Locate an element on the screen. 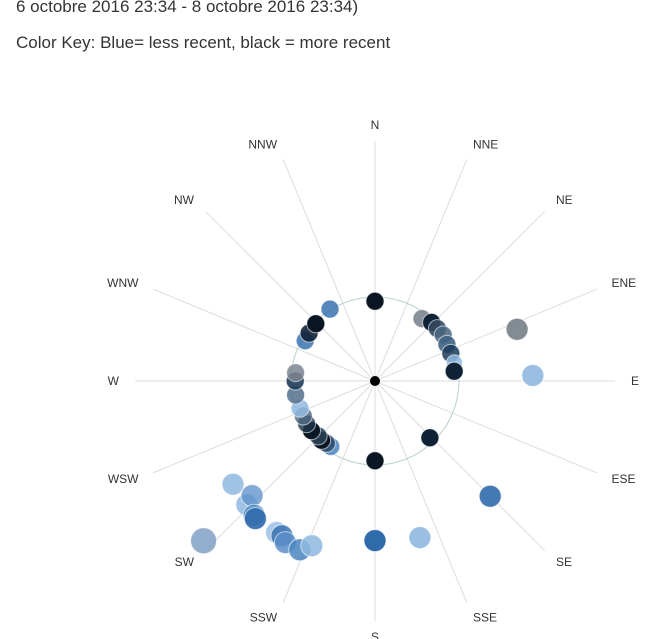 The image size is (656, 639). direction-label-sse: SSE is located at coordinates (485, 618).